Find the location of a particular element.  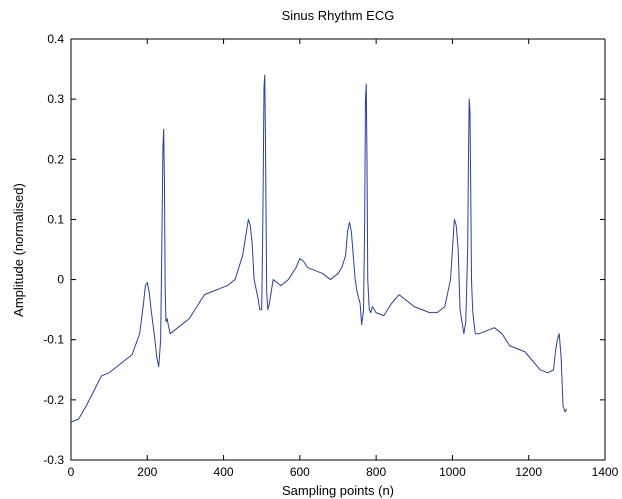

chart-title: Sinus Rhythm ECG is located at coordinates (338, 15).